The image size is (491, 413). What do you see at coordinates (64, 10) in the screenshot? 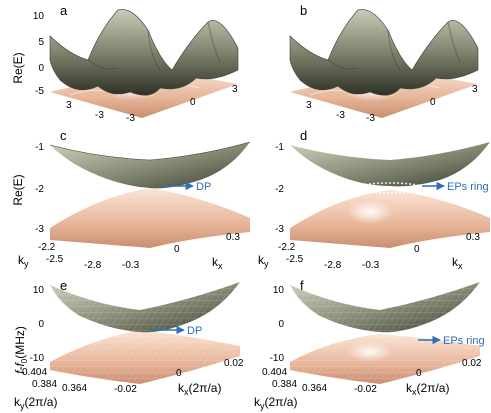
I see `panel-letter: a` at bounding box center [64, 10].